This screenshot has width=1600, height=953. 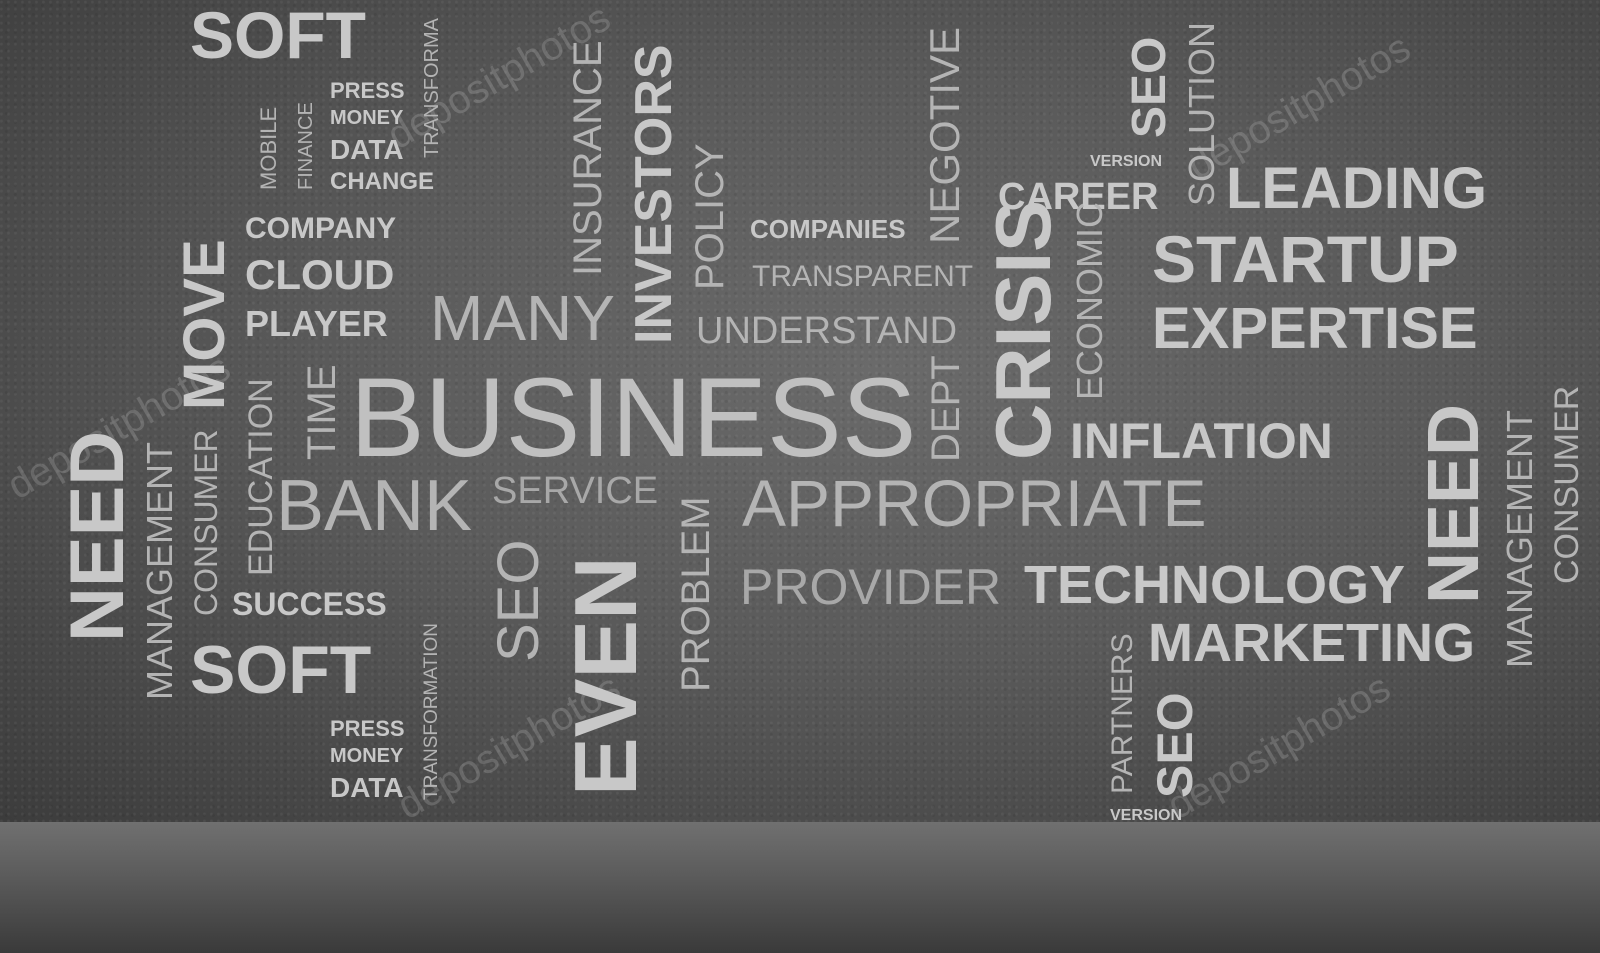 What do you see at coordinates (431, 711) in the screenshot?
I see `word-transformation: TRANSFORMATION` at bounding box center [431, 711].